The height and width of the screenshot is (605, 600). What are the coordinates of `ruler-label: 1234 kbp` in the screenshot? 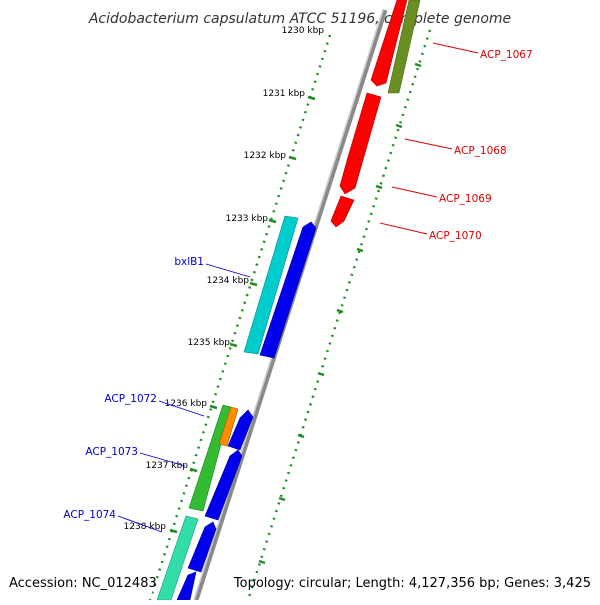 It's located at (228, 281).